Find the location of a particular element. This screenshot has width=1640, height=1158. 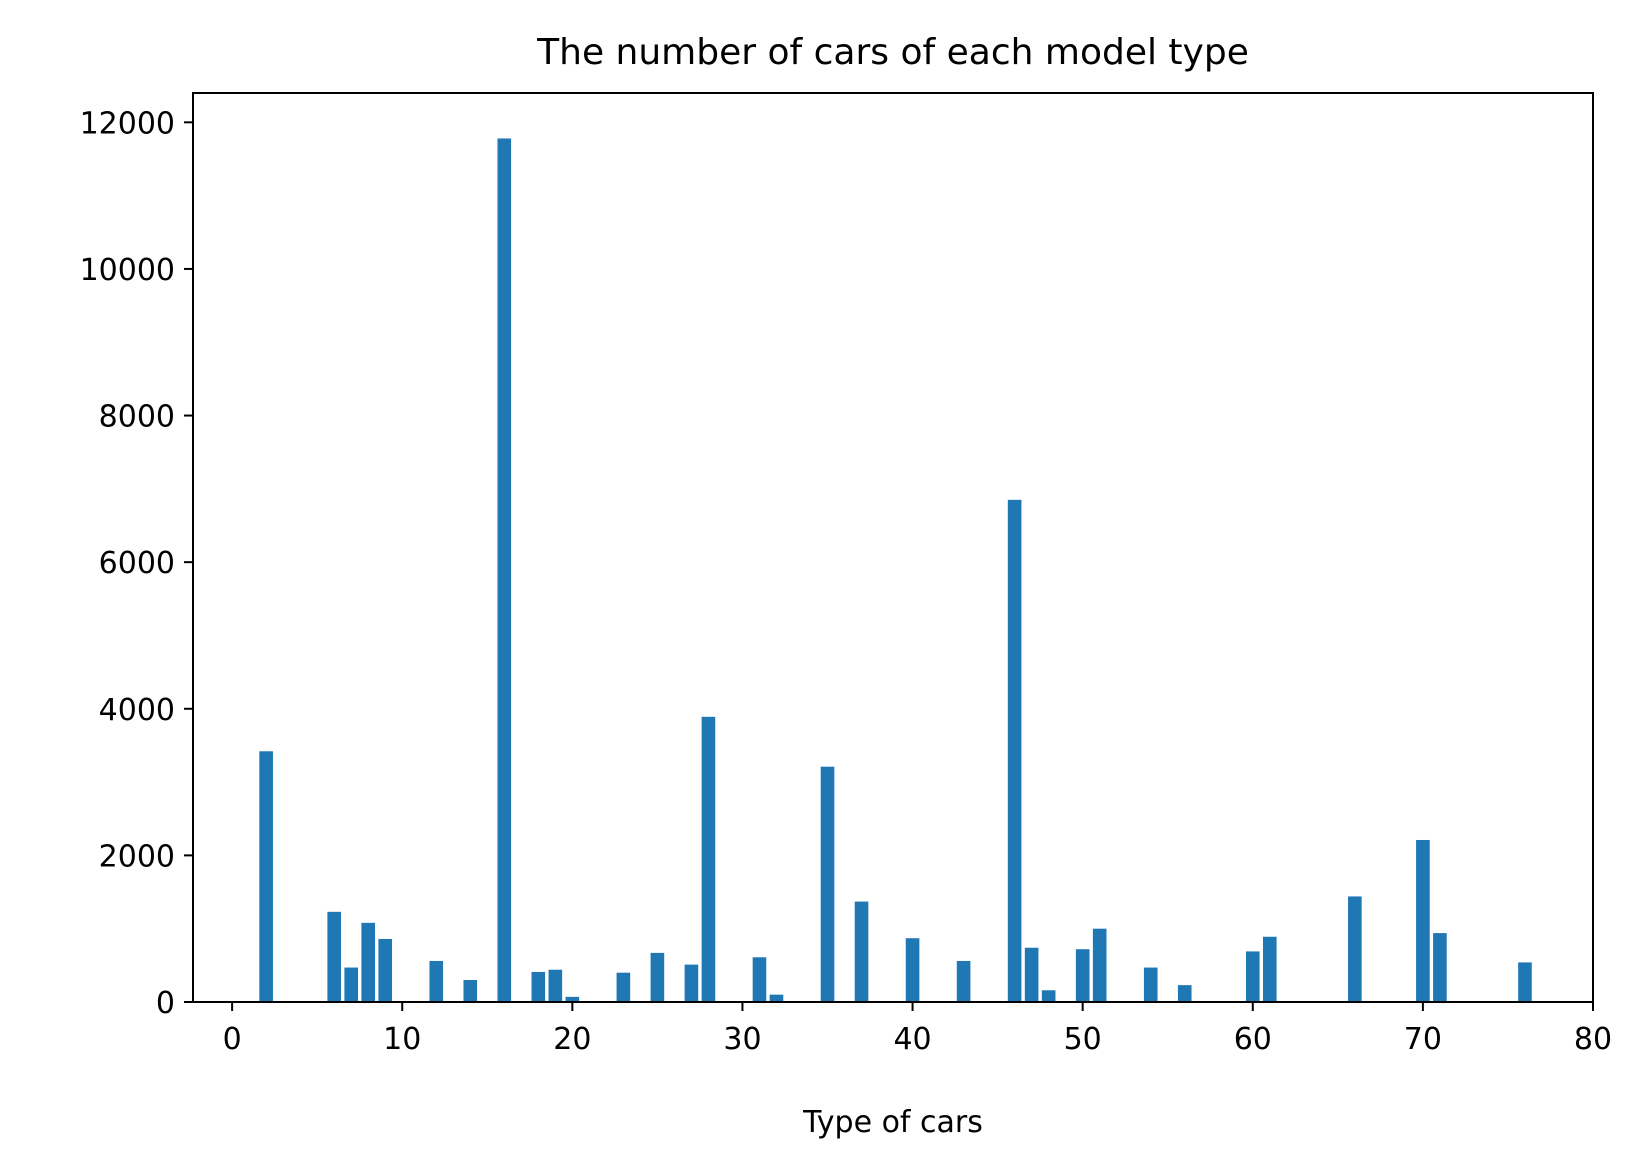

y-tick-label: 0 is located at coordinates (165, 1003).